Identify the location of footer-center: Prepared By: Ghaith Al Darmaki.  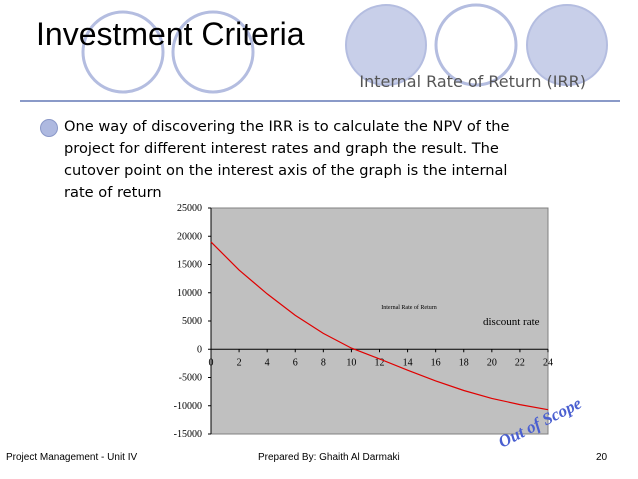
(329, 457).